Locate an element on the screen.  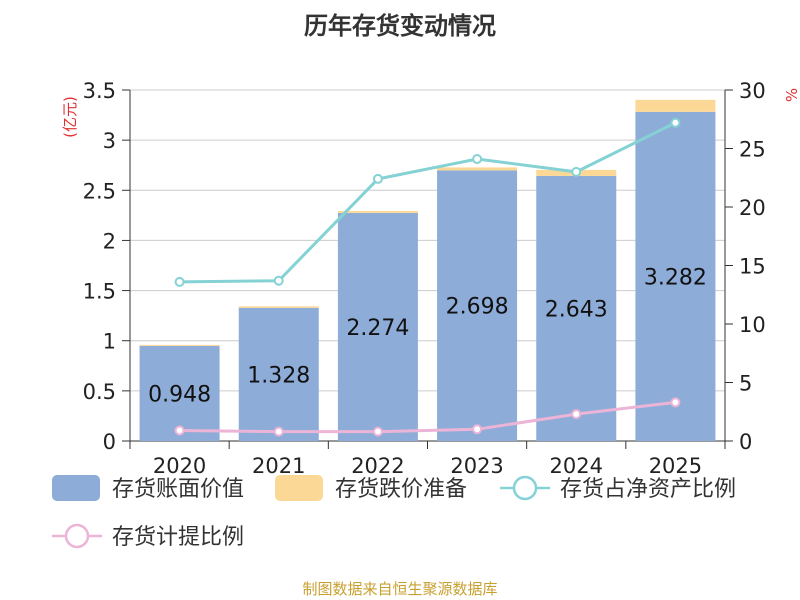
legend-label: 存货占净资产比例 is located at coordinates (648, 489).